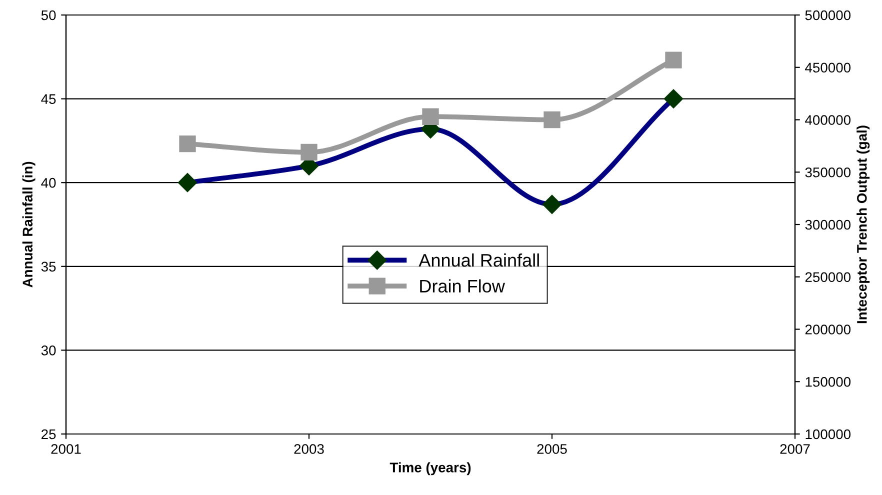 The image size is (882, 495). I want to click on y2-tick-label: 250000, so click(828, 277).